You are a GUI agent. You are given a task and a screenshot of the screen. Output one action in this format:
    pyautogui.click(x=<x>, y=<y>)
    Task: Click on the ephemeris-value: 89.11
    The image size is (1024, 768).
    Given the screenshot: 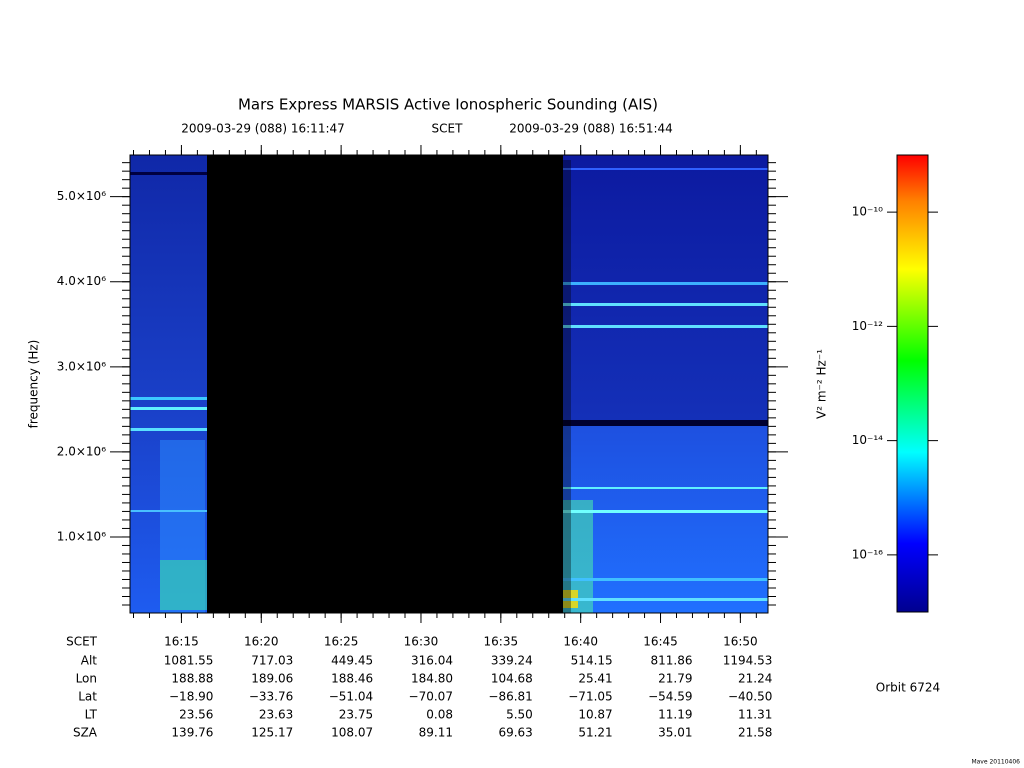 What is the action you would take?
    pyautogui.click(x=436, y=733)
    